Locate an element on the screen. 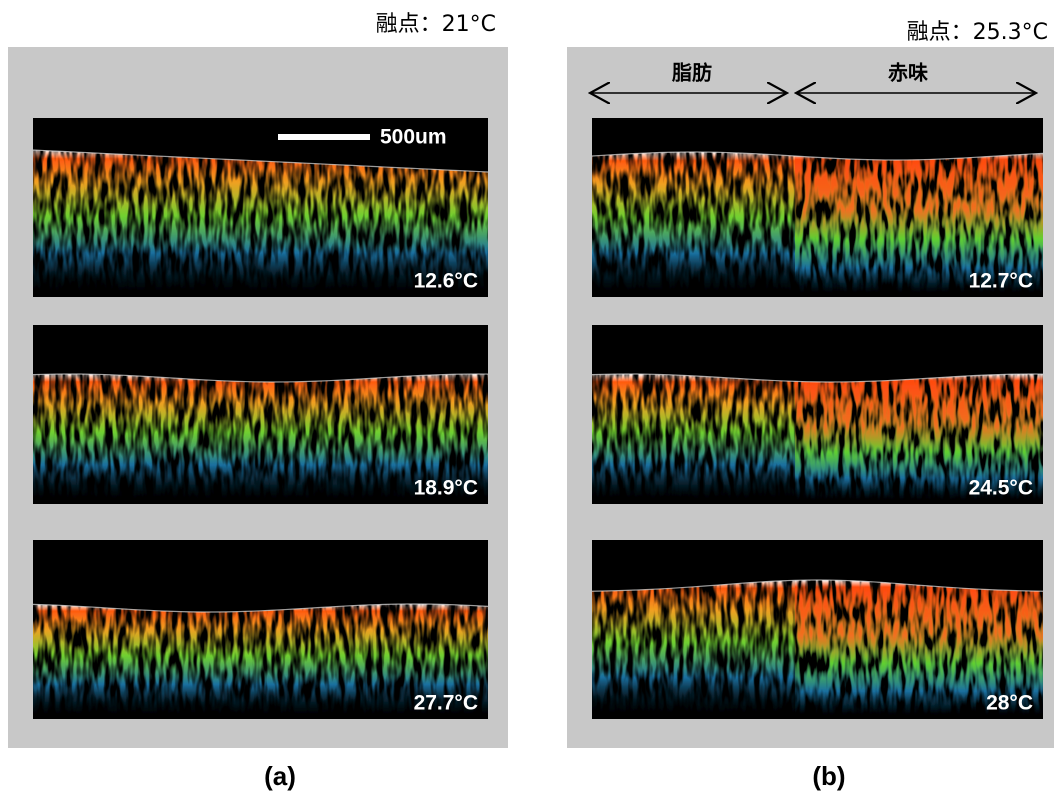  temperature-label: 24.5°C is located at coordinates (1001, 488).